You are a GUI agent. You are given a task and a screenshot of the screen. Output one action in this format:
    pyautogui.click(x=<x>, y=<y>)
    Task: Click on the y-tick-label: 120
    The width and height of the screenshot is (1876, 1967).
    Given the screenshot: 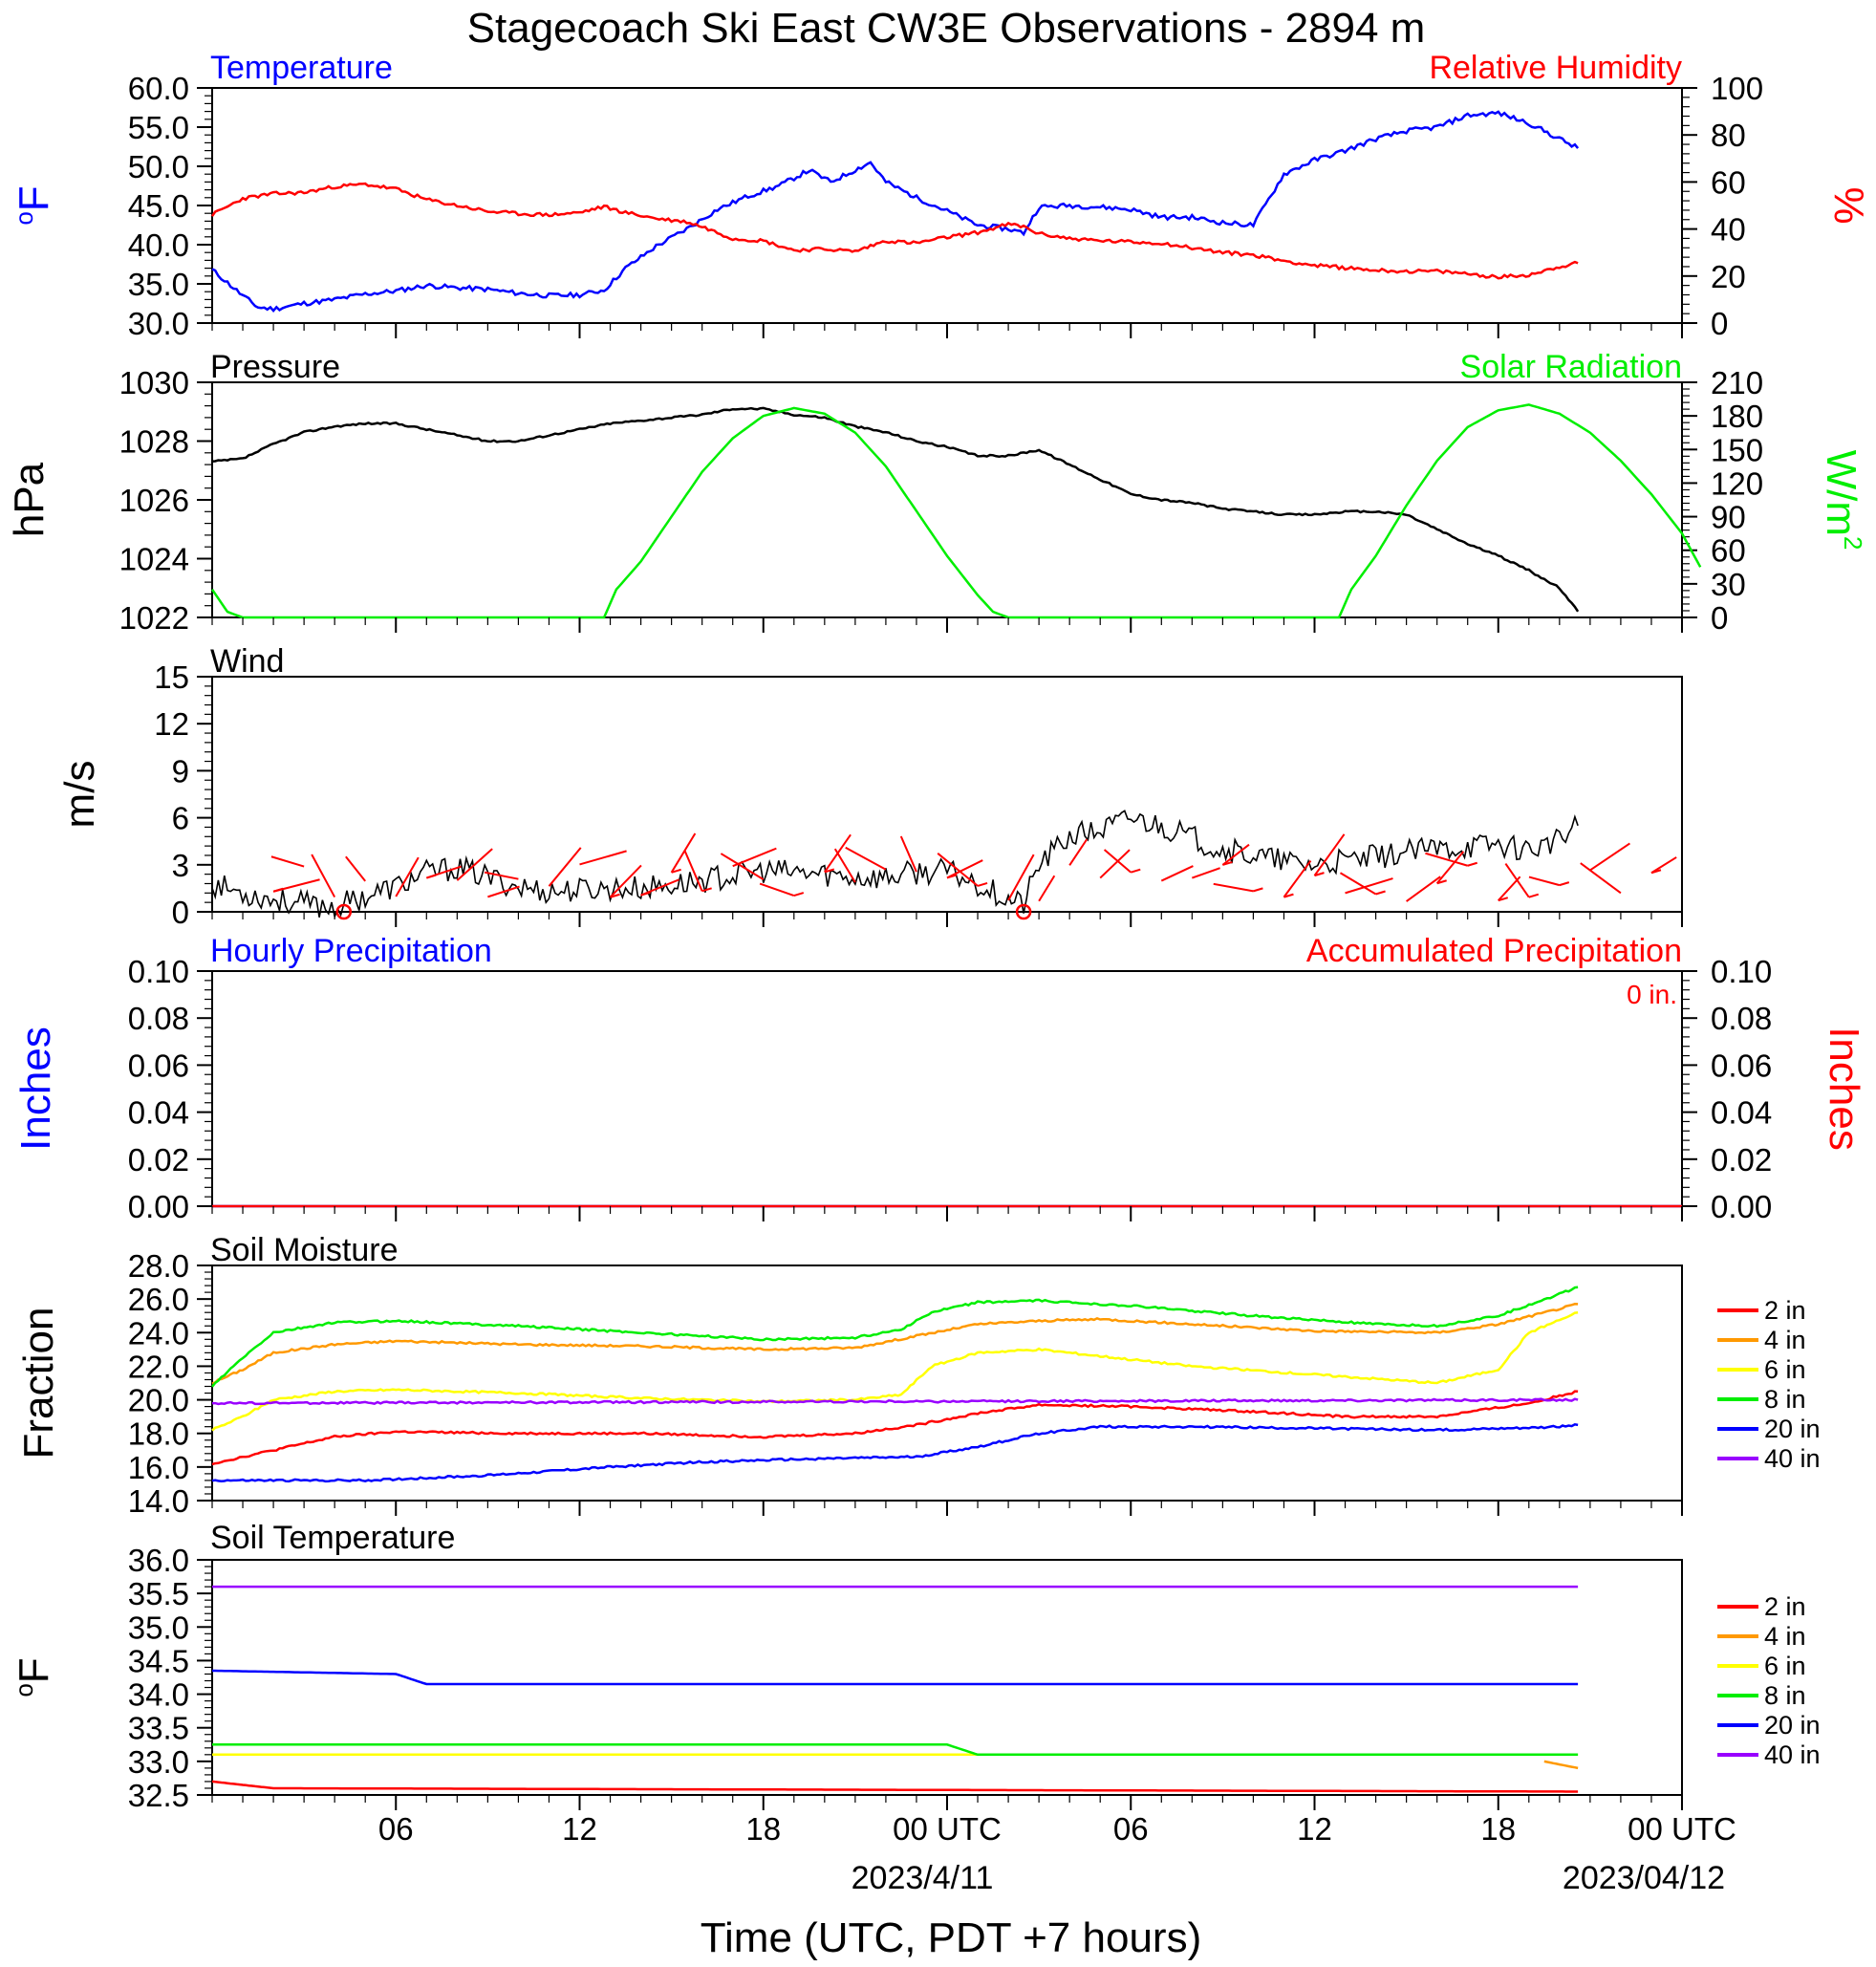 What is the action you would take?
    pyautogui.click(x=1737, y=483)
    